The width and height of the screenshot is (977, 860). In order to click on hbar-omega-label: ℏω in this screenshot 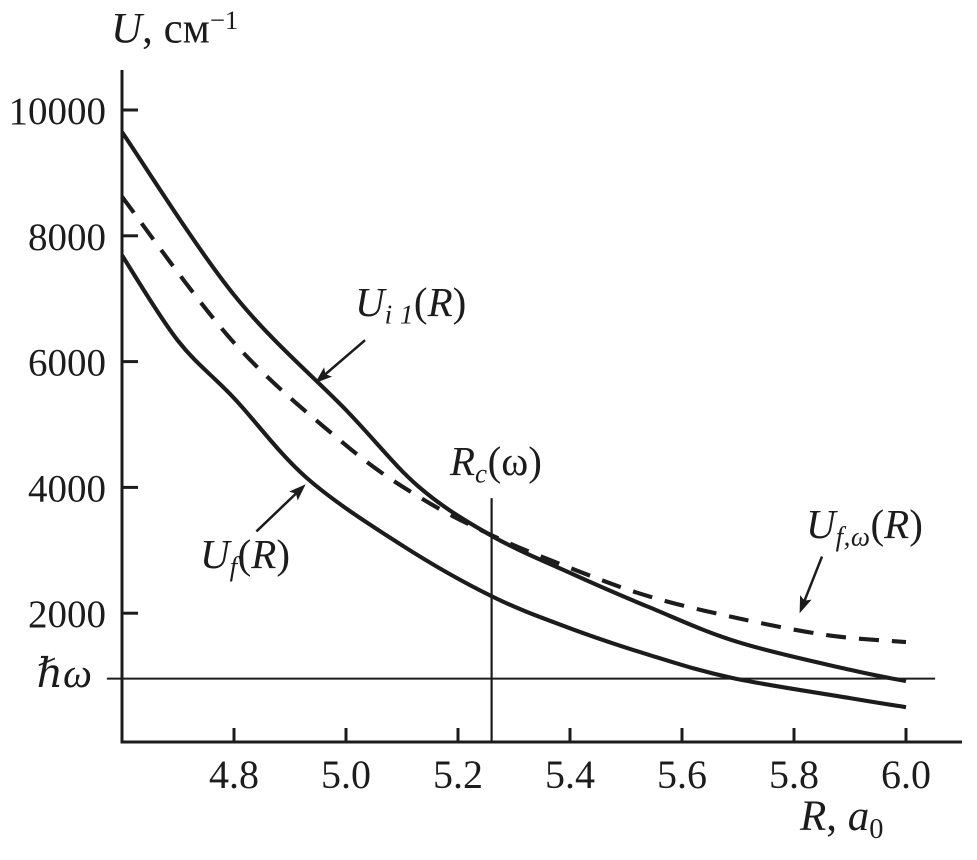, I will do `click(64, 673)`.